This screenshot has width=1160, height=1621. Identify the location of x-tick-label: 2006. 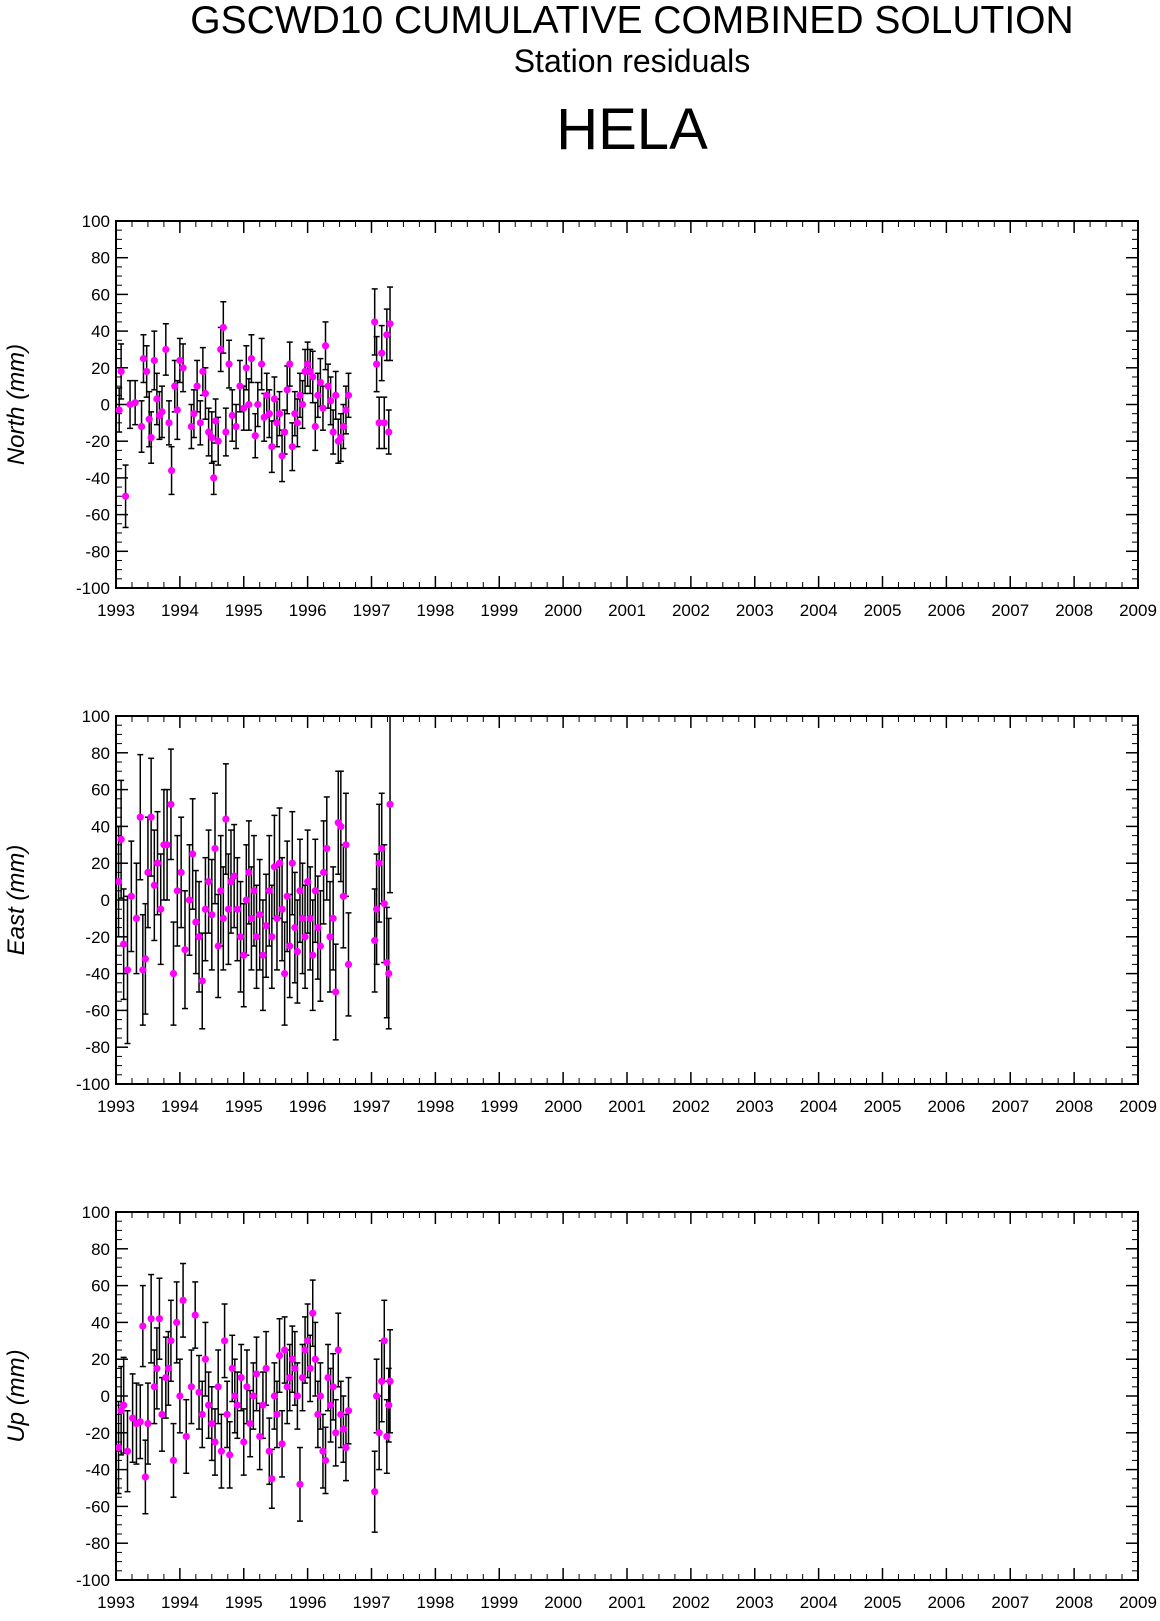
(946, 610).